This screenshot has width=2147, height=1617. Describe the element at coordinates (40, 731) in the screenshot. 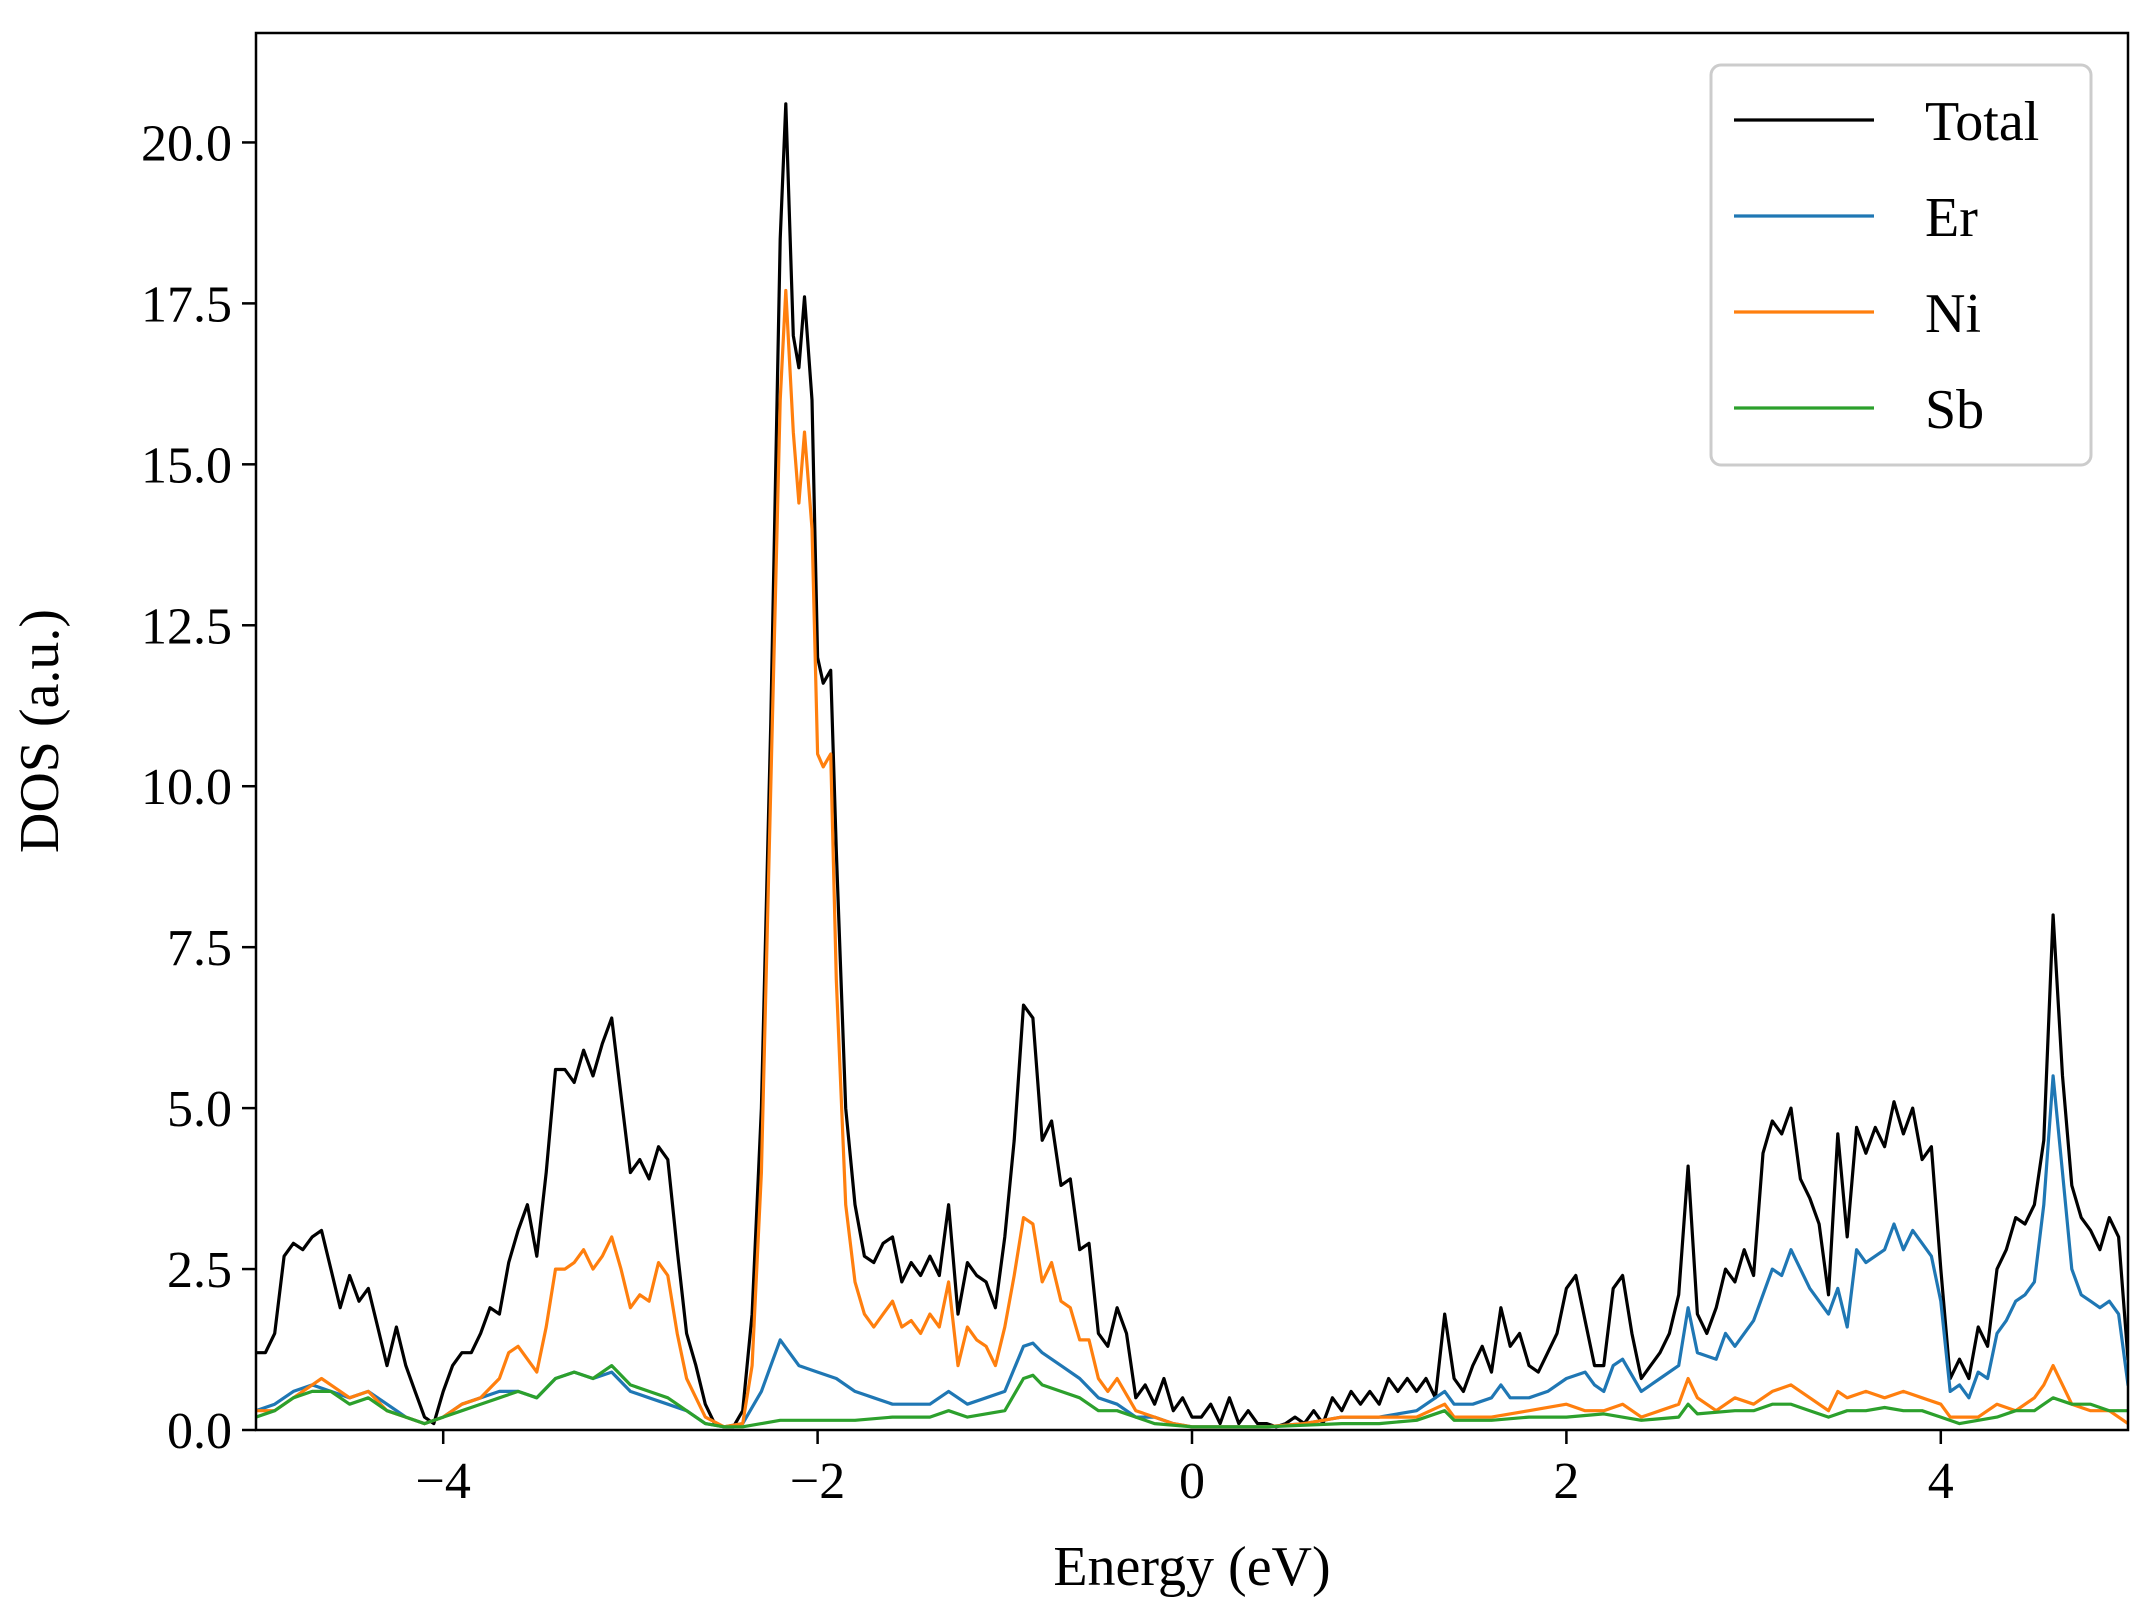

I see `y-axis-label: DOS (a.u.)` at that location.